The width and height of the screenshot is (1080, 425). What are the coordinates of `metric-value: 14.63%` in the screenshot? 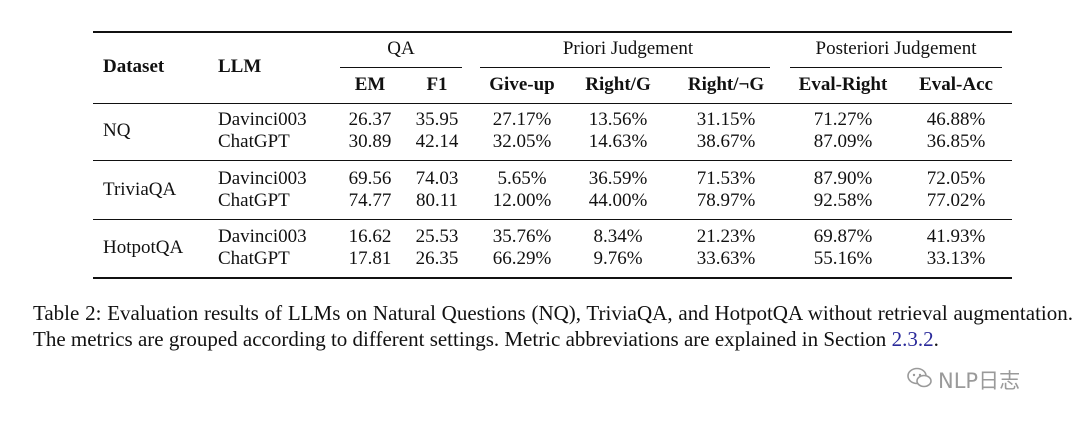 It's located at (618, 141).